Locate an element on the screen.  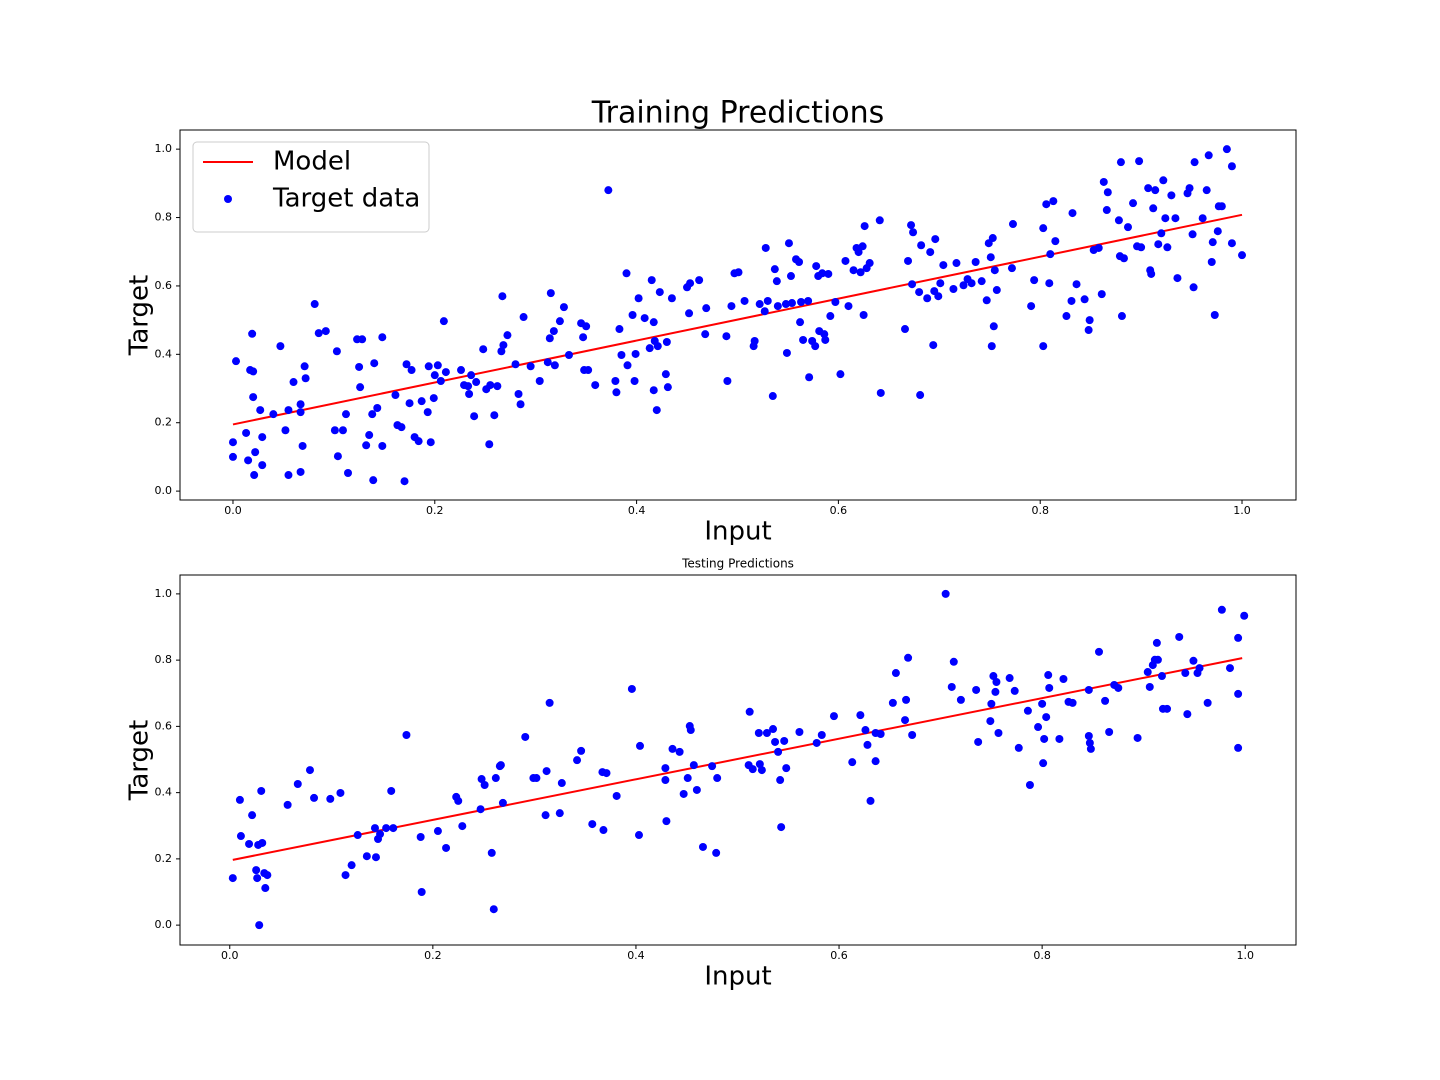
x-tick-label: 0.2 is located at coordinates (435, 510).